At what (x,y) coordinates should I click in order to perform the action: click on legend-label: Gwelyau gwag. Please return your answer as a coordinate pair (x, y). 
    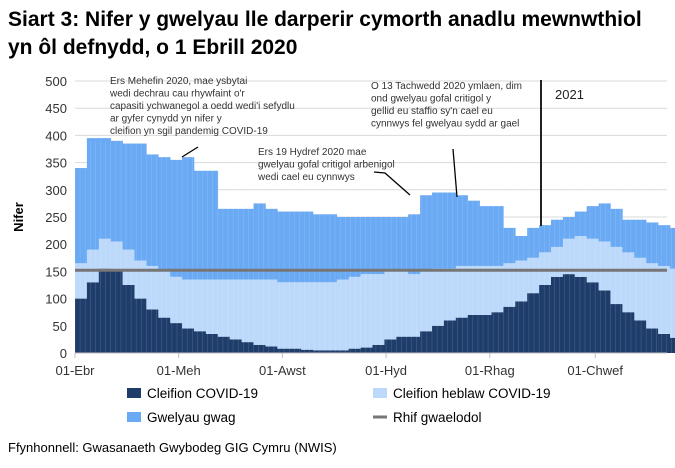
    Looking at the image, I should click on (191, 417).